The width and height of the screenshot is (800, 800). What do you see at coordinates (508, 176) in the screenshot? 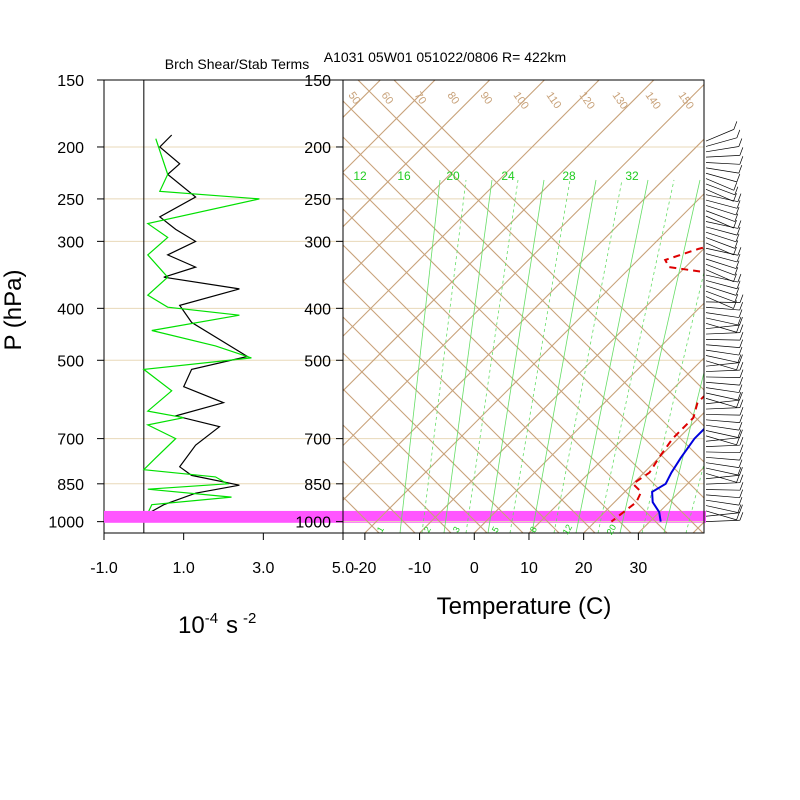
I see `mixing-ratio-label: 24` at bounding box center [508, 176].